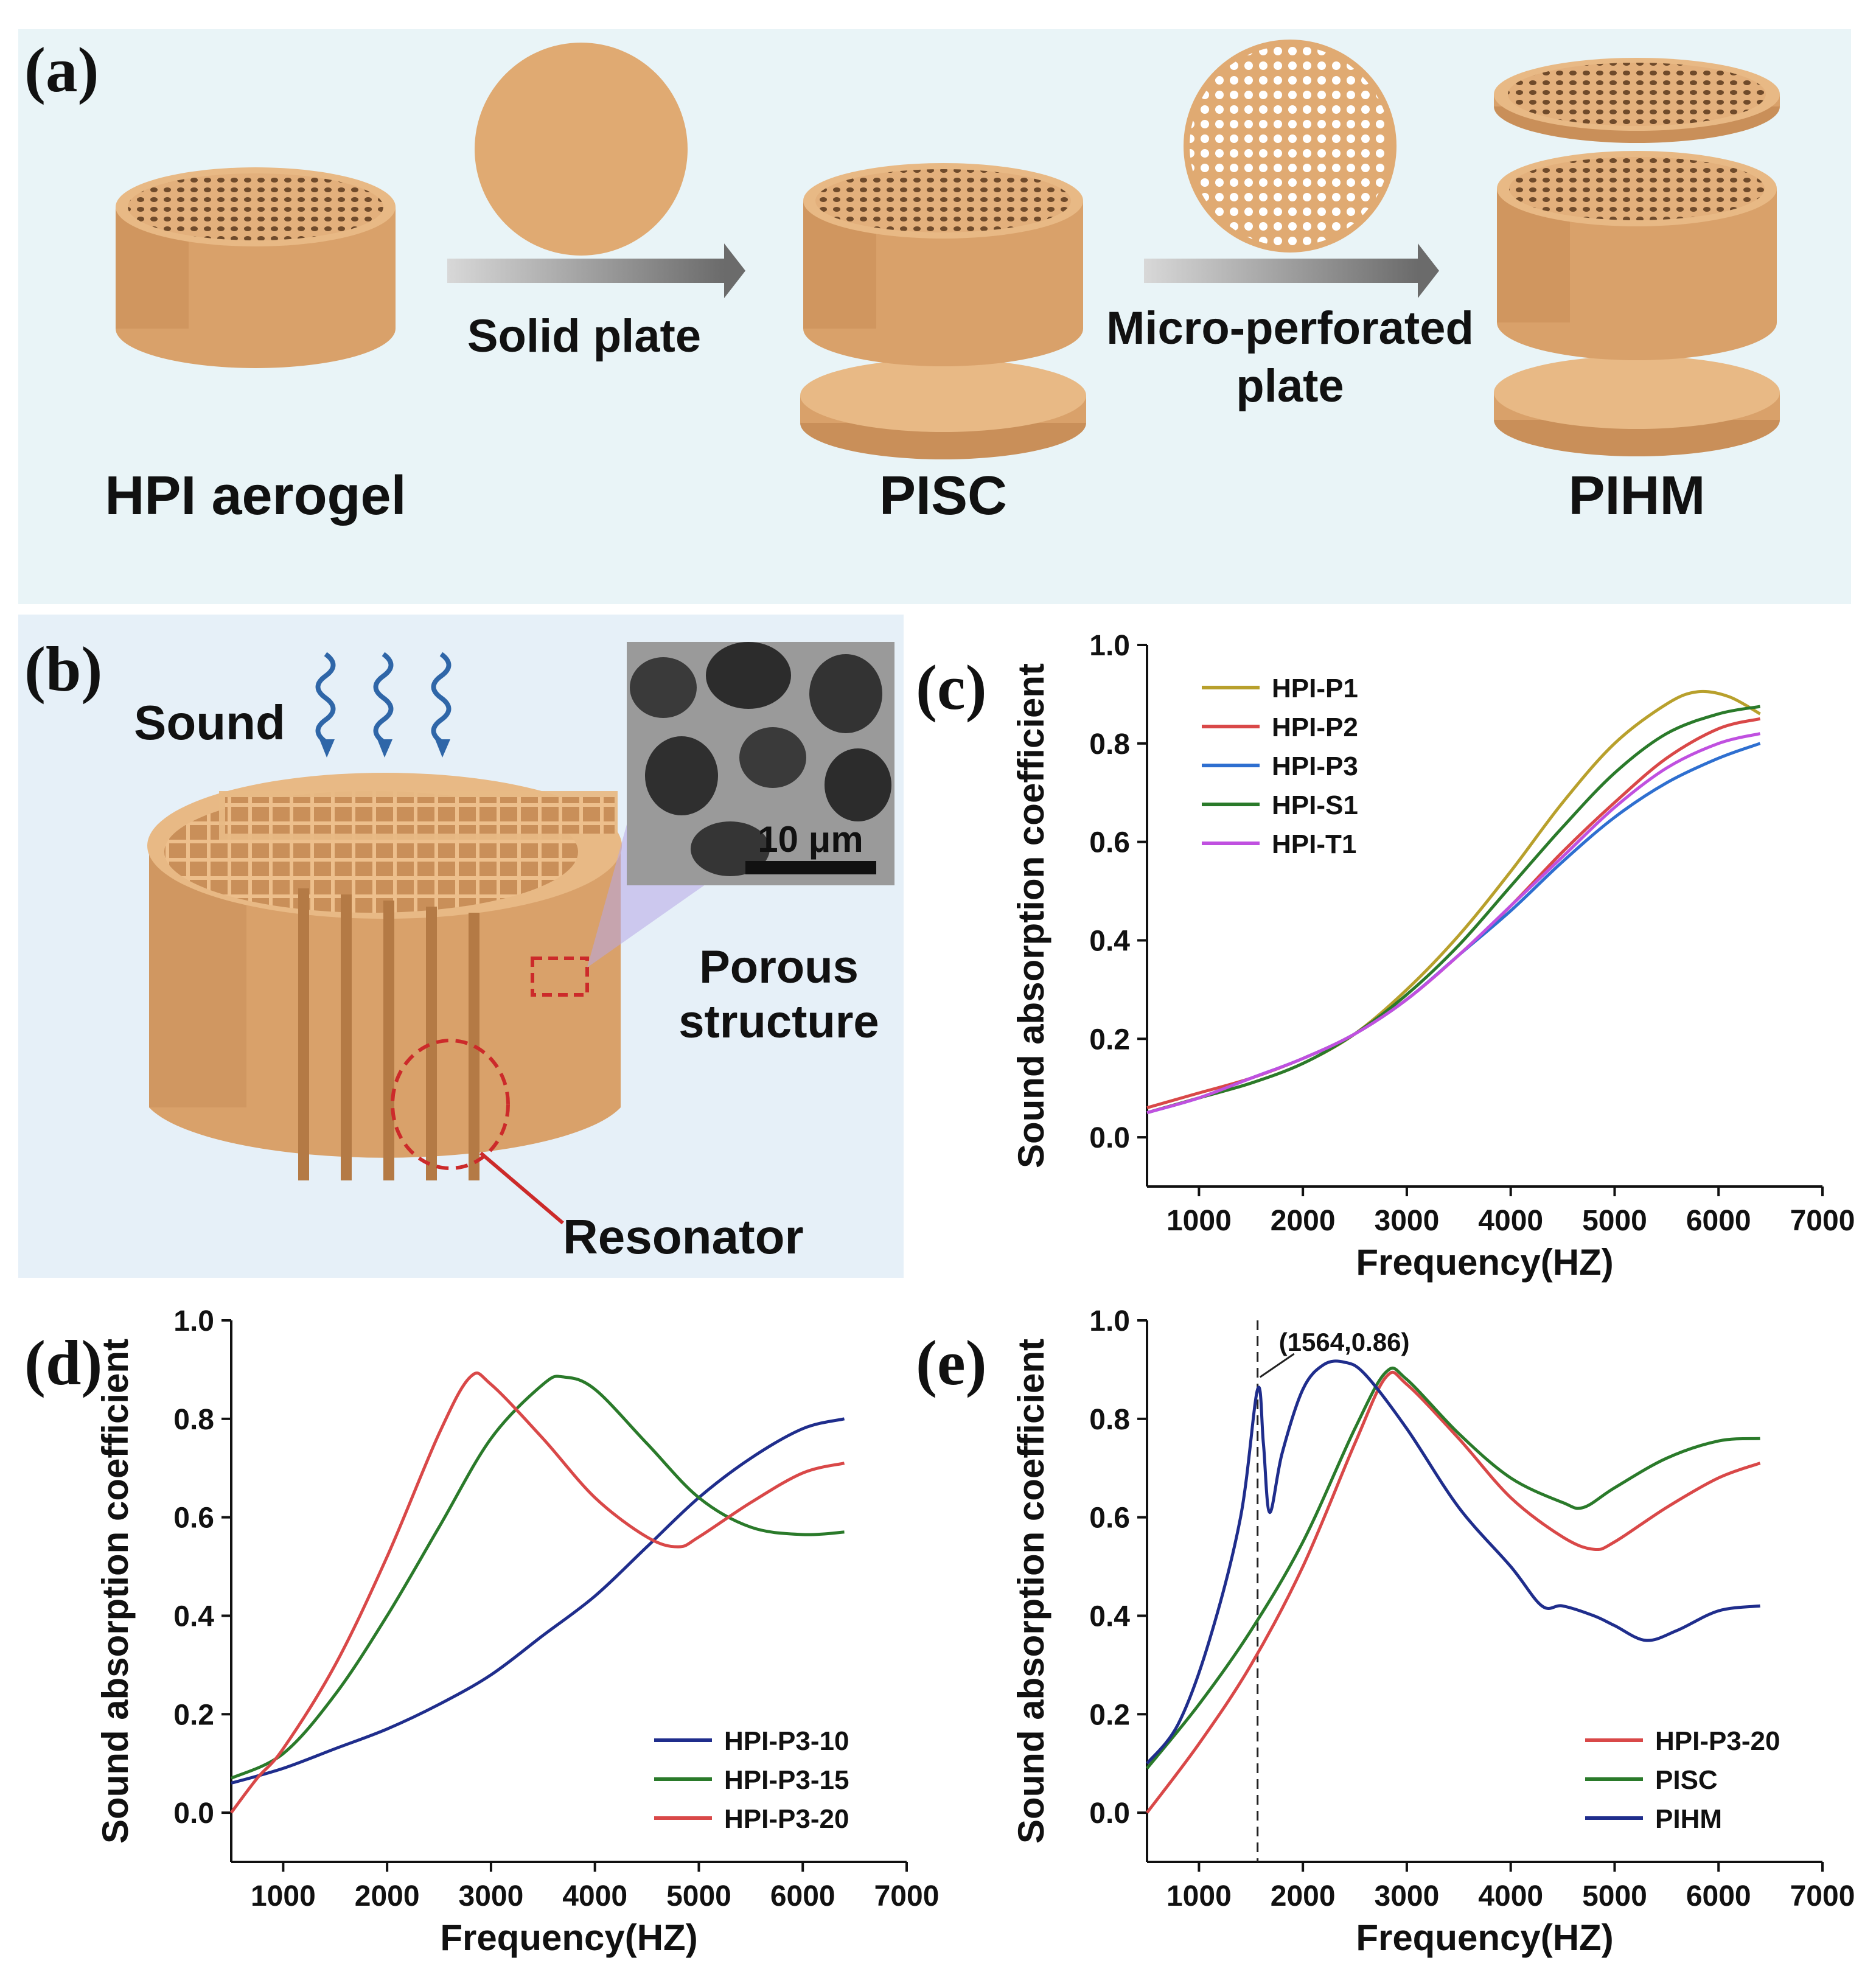 This screenshot has width=1876, height=1983. I want to click on series-line-hpi-p3, so click(1453, 928).